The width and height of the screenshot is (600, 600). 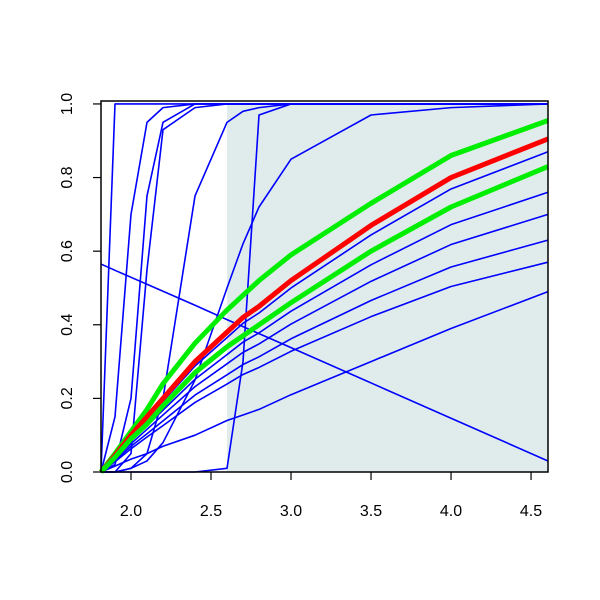 What do you see at coordinates (67, 104) in the screenshot?
I see `y-tick-label: 1.0` at bounding box center [67, 104].